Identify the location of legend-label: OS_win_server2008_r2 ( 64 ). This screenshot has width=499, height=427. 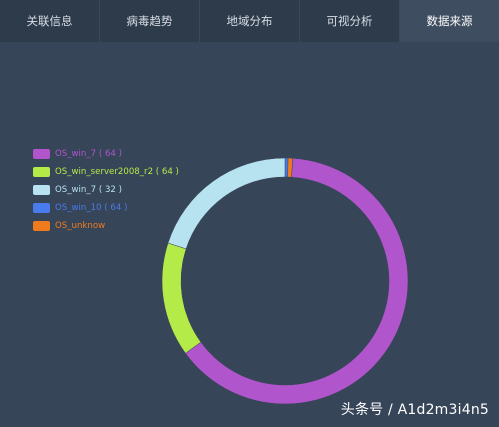
(117, 172).